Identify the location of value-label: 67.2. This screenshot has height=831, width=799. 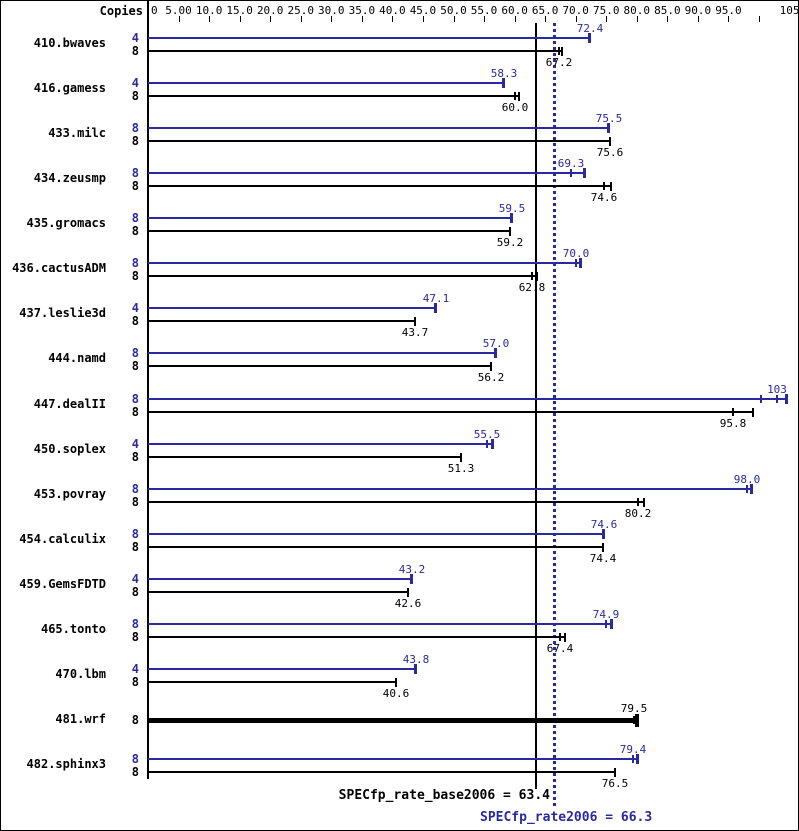
(559, 62).